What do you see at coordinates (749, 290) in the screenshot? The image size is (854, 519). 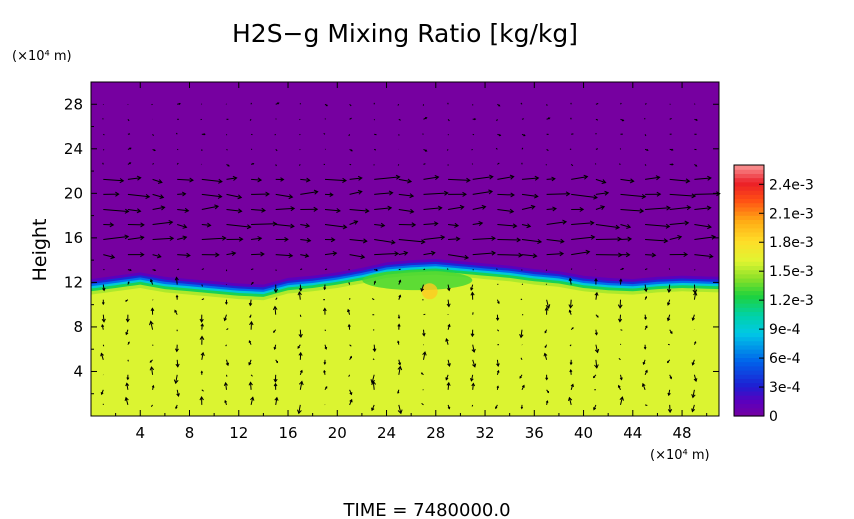 I see `colorbar-frame` at bounding box center [749, 290].